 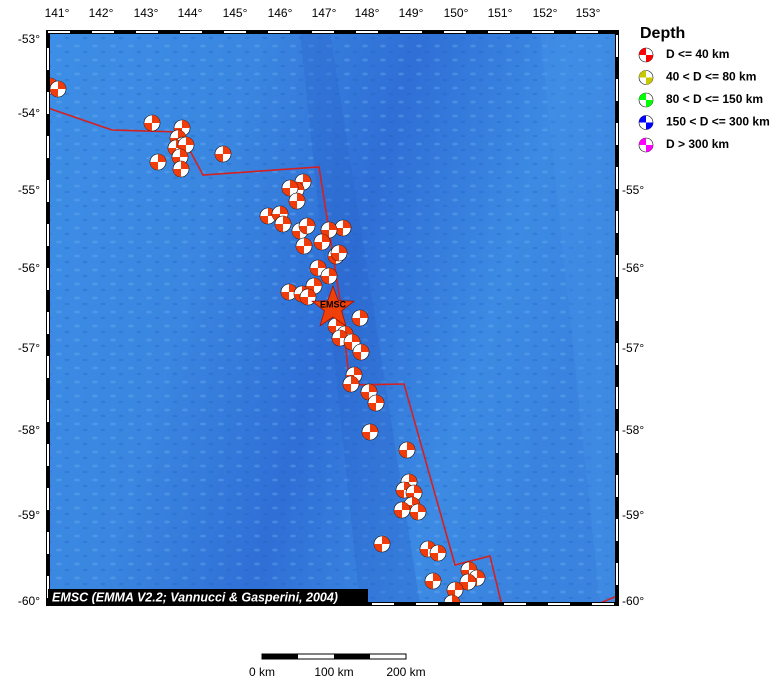 What do you see at coordinates (405, 672) in the screenshot?
I see `scale-label: 200 km` at bounding box center [405, 672].